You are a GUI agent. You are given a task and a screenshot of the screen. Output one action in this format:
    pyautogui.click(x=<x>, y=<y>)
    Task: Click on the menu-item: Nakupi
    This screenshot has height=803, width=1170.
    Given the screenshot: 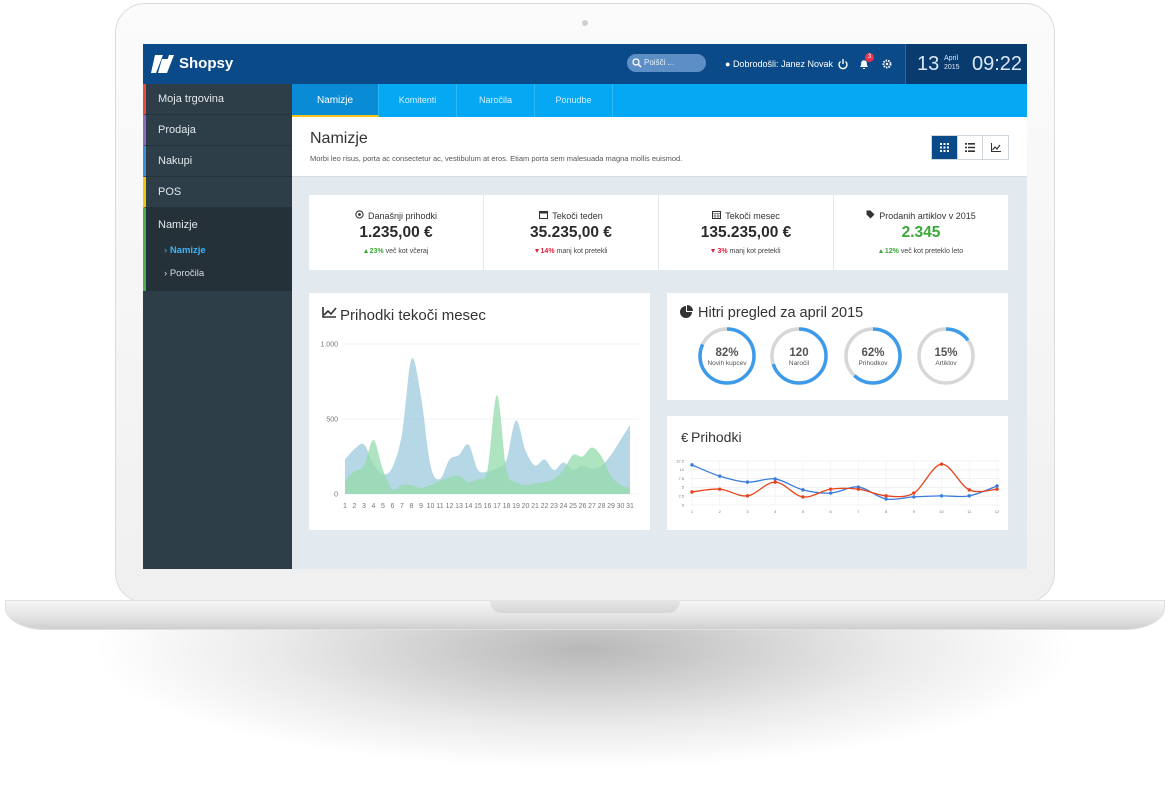 What is the action you would take?
    pyautogui.click(x=217, y=161)
    